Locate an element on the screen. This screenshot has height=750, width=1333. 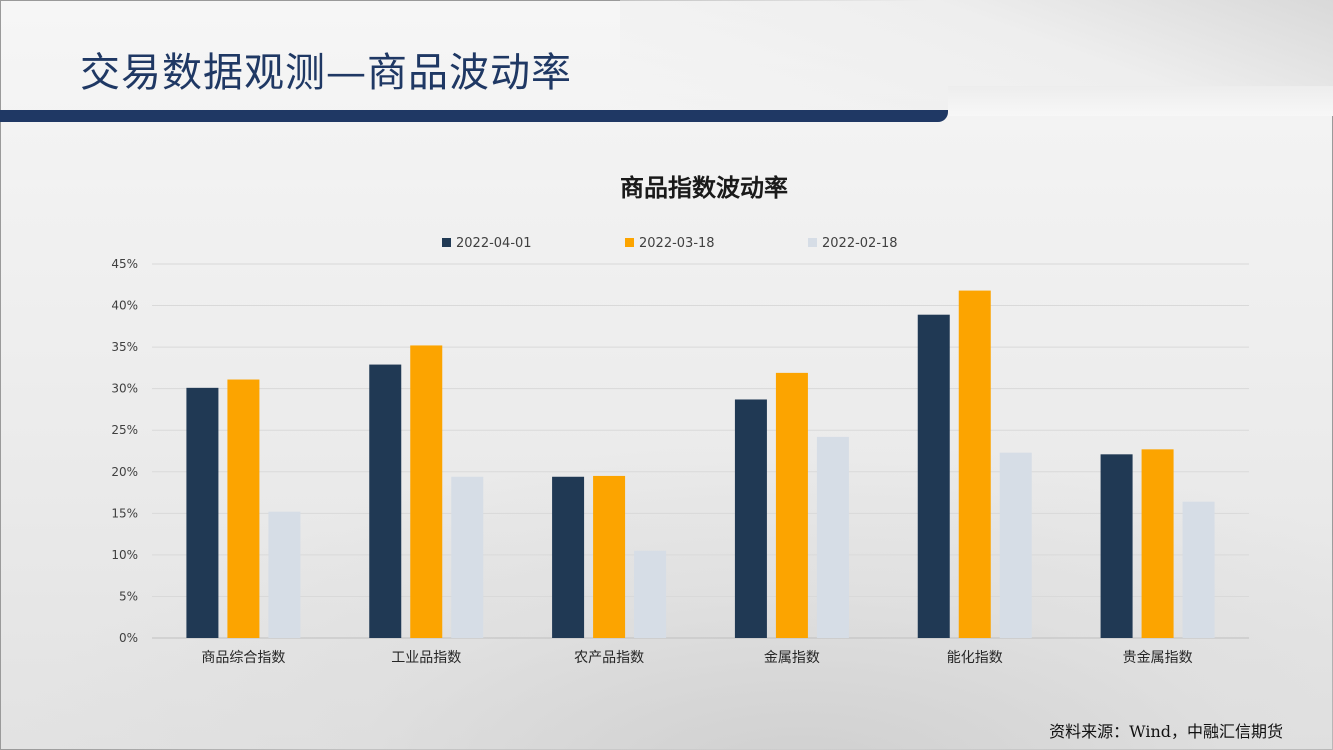
y-tick-label: 45% is located at coordinates (124, 264).